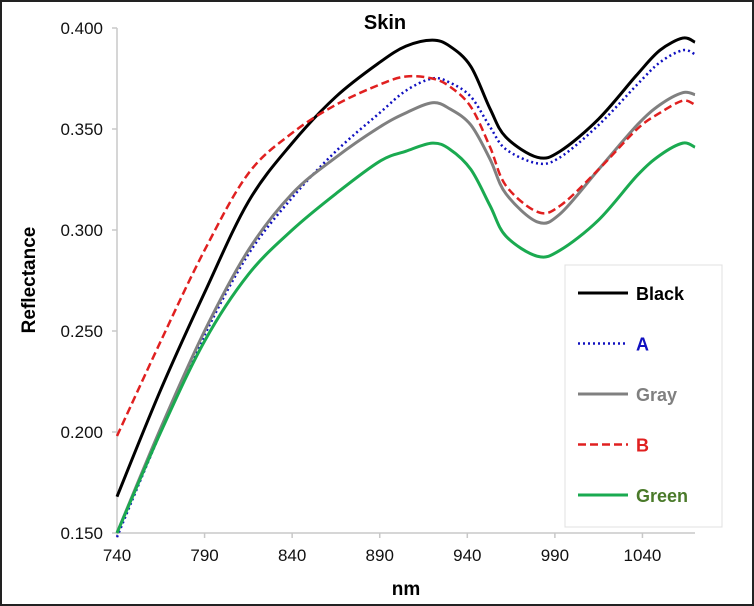 This screenshot has width=754, height=606. Describe the element at coordinates (656, 395) in the screenshot. I see `legend-label-gray: Gray` at that location.